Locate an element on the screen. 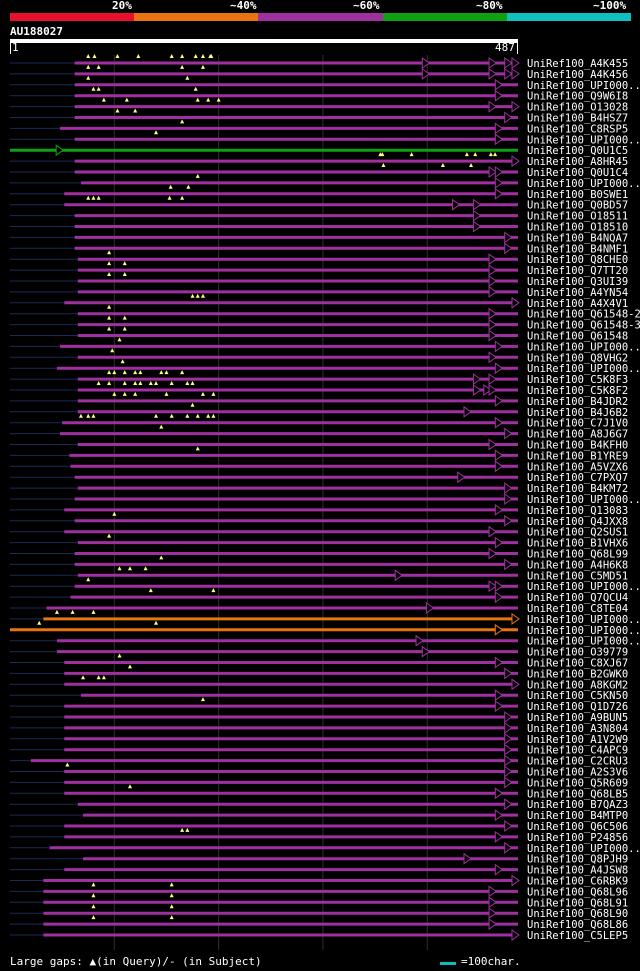 This screenshot has width=640, height=971. hit-label: UniRef100_C2CRU3 is located at coordinates (577, 762).